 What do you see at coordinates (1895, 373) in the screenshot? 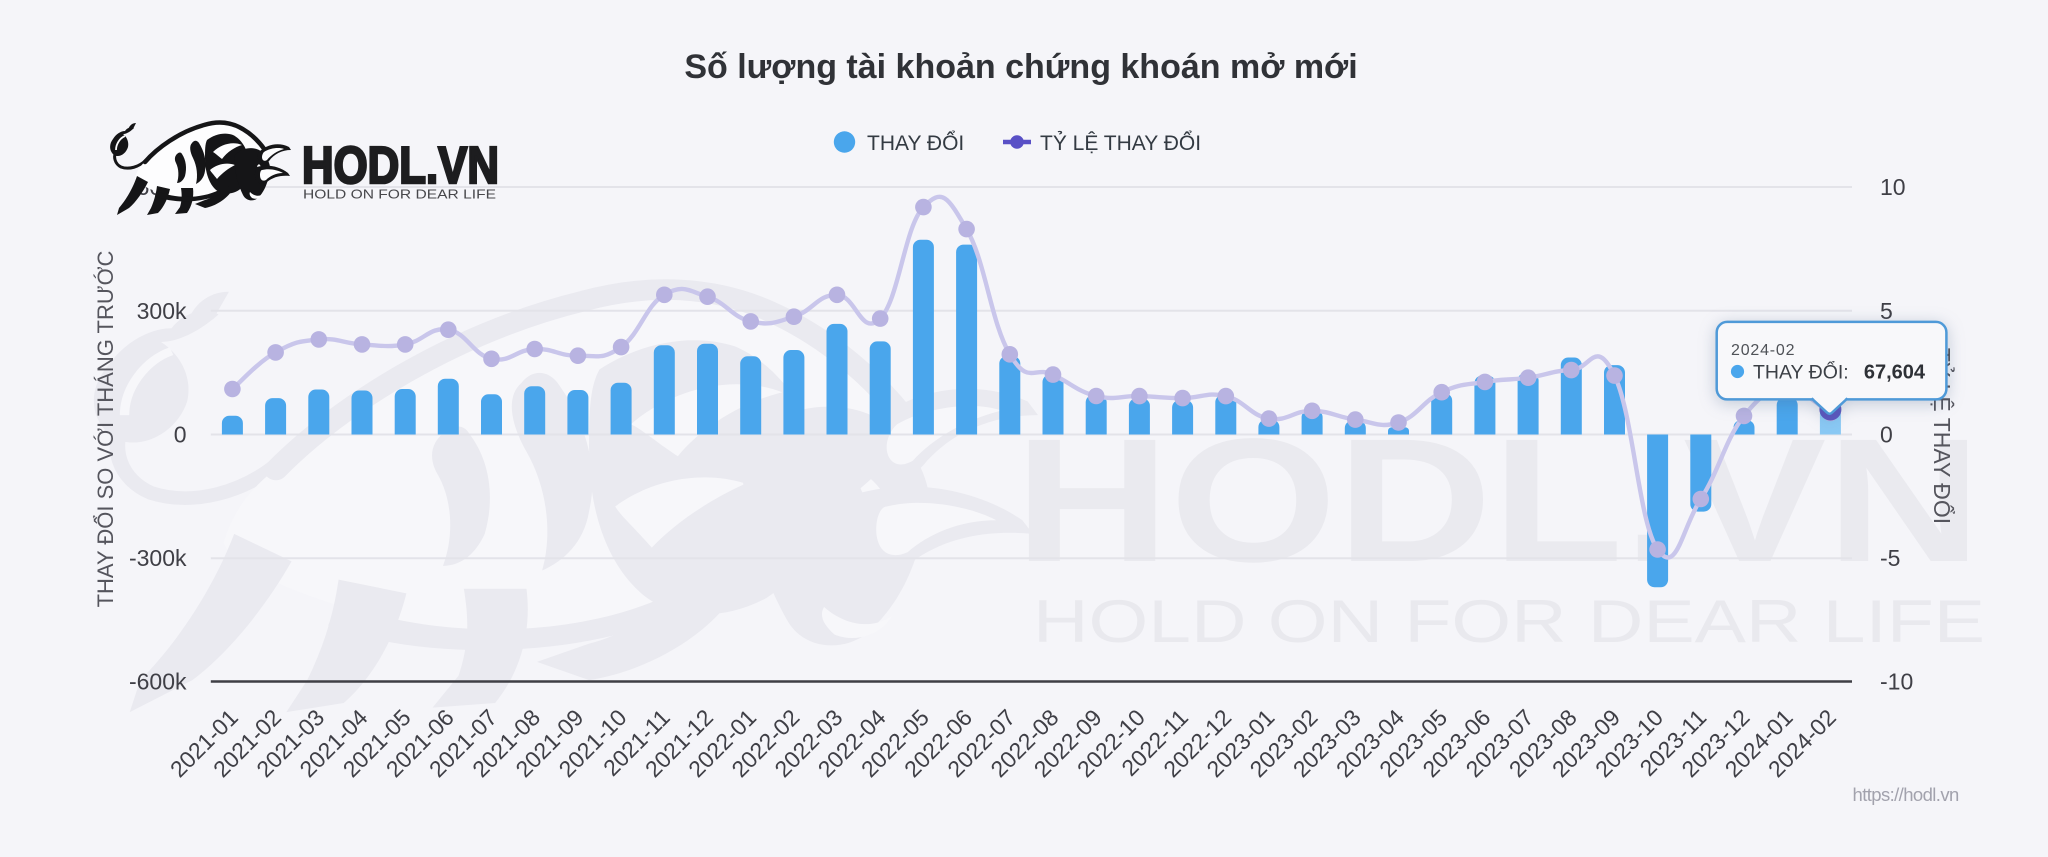
I see `svg-text: 67,604` at bounding box center [1895, 373].